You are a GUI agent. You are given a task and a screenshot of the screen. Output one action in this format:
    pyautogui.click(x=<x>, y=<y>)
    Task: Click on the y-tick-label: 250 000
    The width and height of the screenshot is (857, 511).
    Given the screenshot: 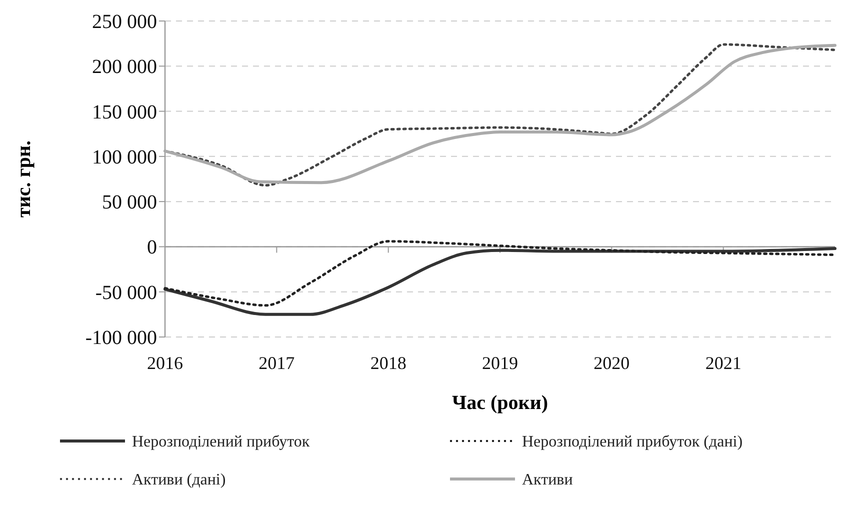 What is the action you would take?
    pyautogui.click(x=124, y=22)
    